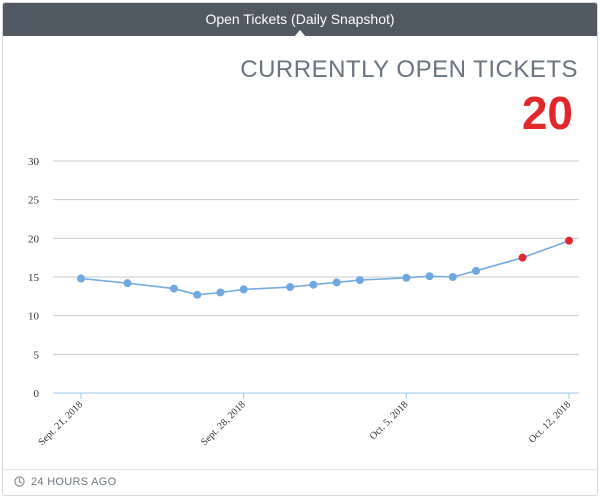 This screenshot has height=498, width=600. Describe the element at coordinates (223, 423) in the screenshot. I see `x-tick-label: Sept. 28, 2018` at that location.